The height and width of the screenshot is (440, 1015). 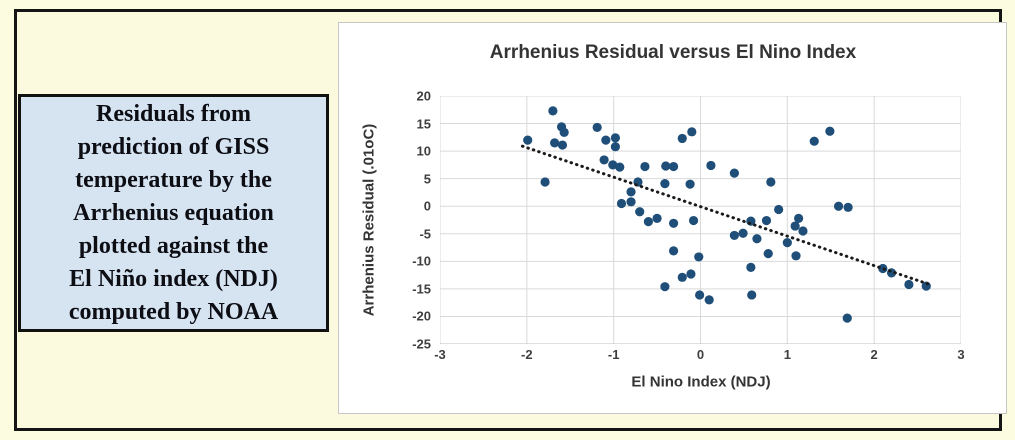 What do you see at coordinates (423, 96) in the screenshot?
I see `y-tick-label: 20` at bounding box center [423, 96].